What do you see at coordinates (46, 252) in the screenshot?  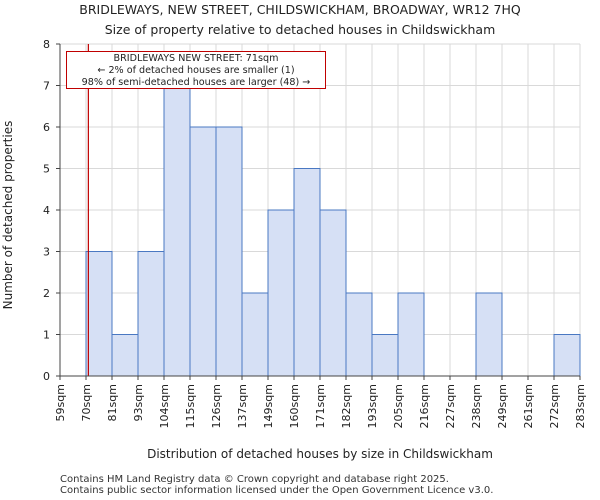 I see `y-tick-label: 3` at bounding box center [46, 252].